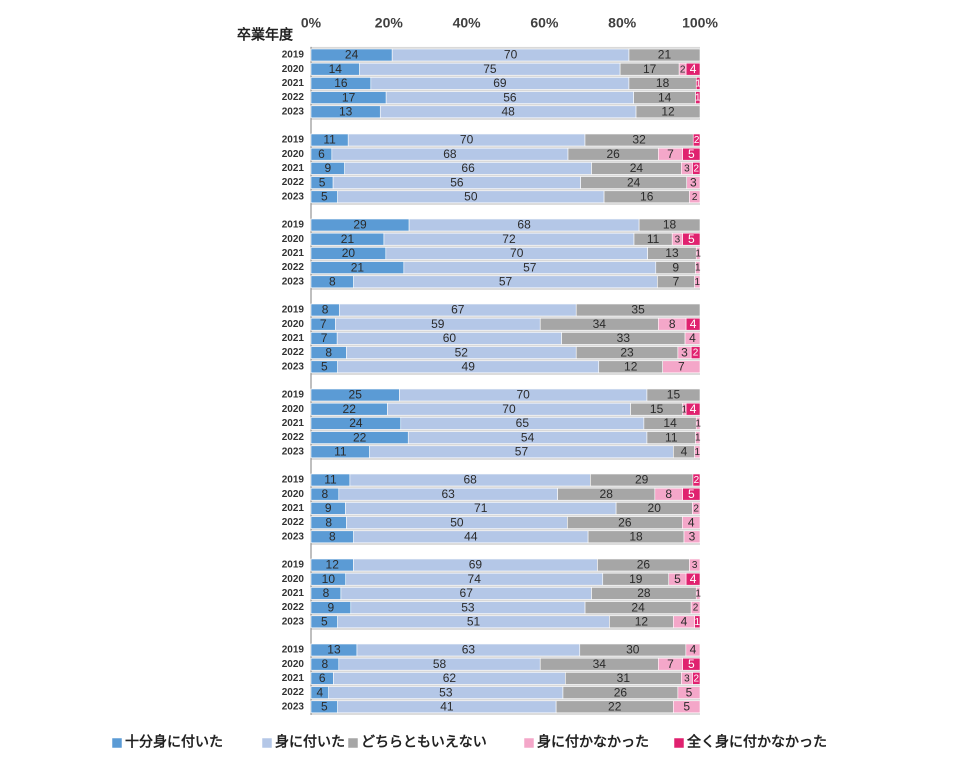  I want to click on data-label: 35, so click(638, 310).